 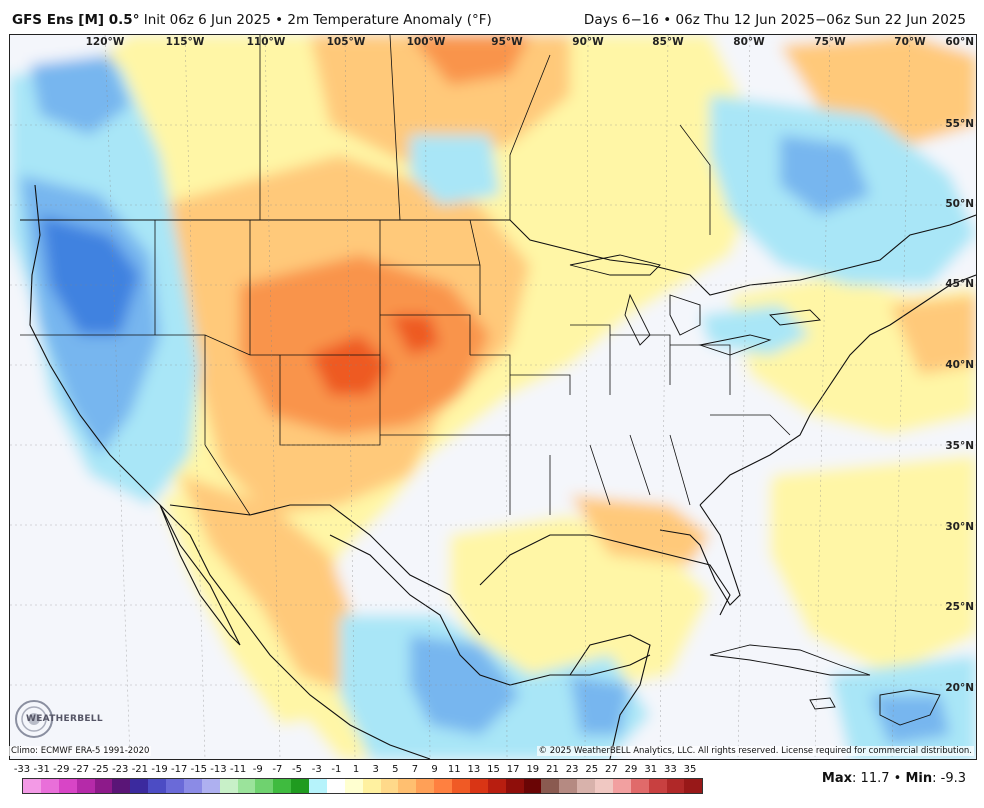 I want to click on cool-light-lakes, so click(x=755, y=330).